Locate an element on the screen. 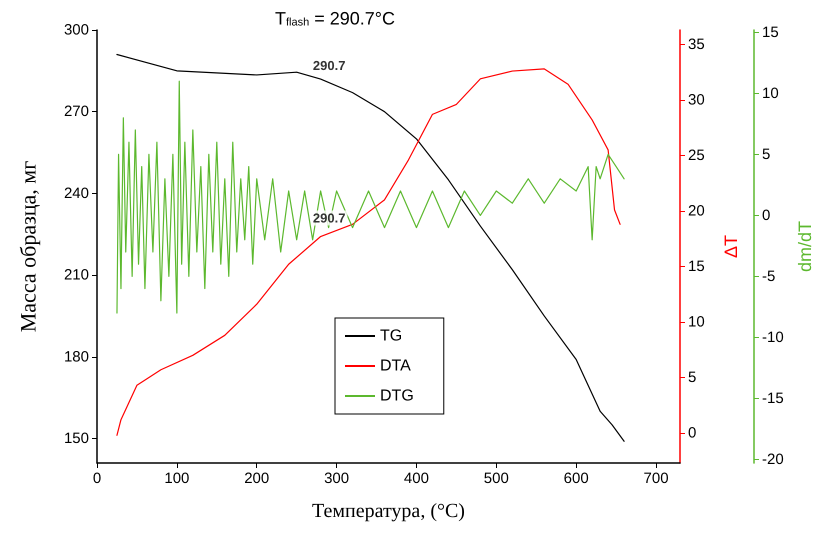 The height and width of the screenshot is (536, 822). y3-tick-label: -10 is located at coordinates (773, 337).